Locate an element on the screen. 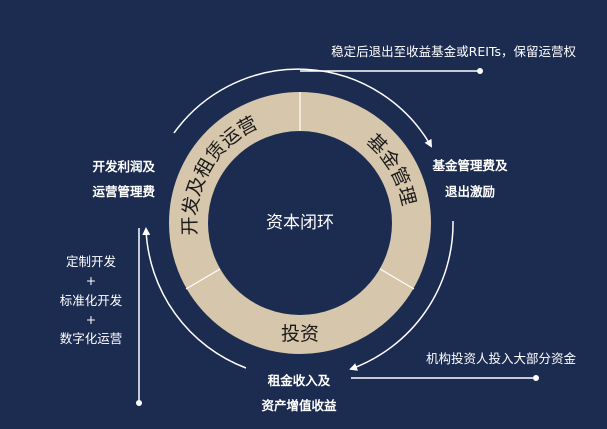 The height and width of the screenshot is (429, 607). pointer-dot-top is located at coordinates (480, 71).